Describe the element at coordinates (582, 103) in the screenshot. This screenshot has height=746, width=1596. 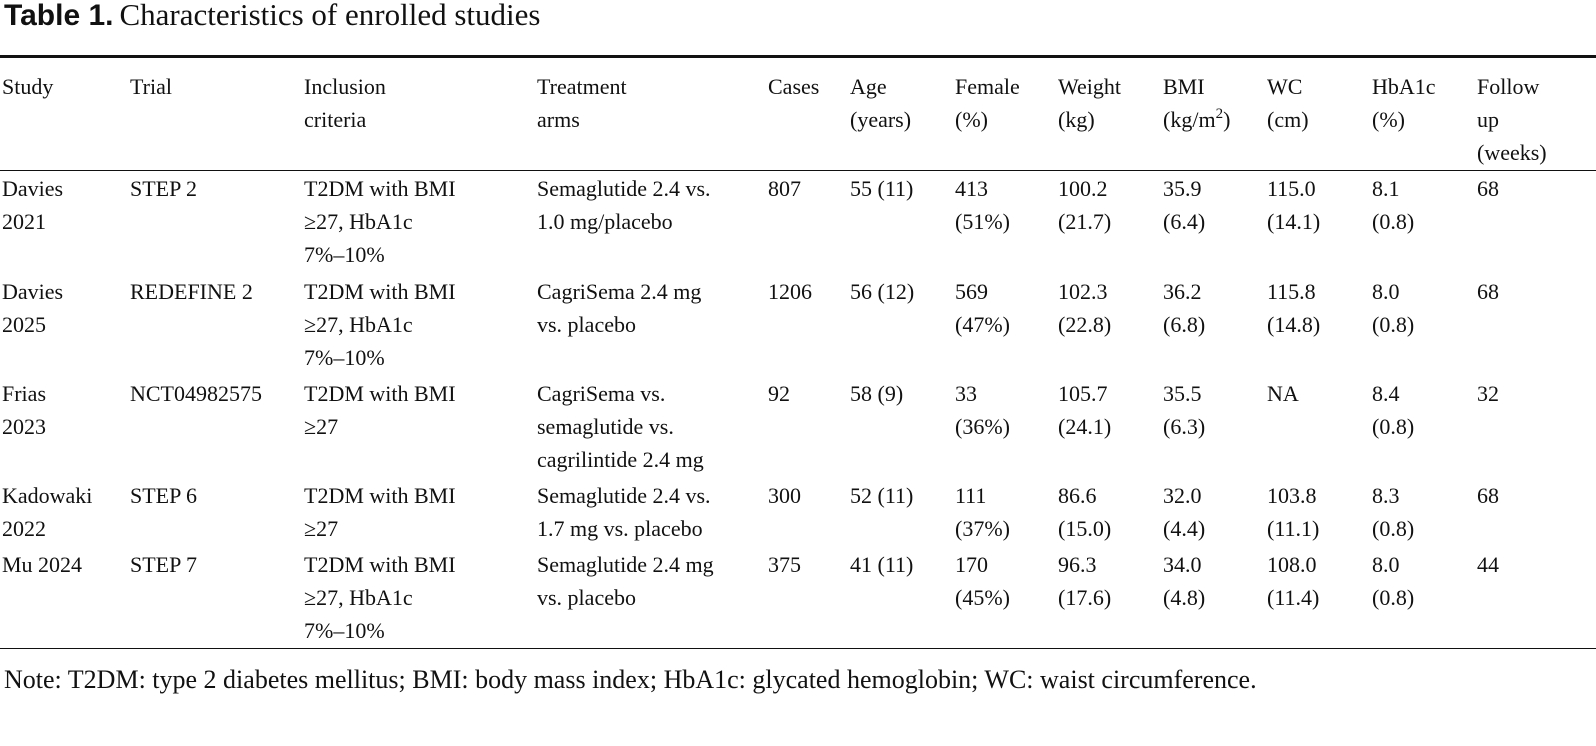
I see `header-treatment: Treatment arms` at that location.